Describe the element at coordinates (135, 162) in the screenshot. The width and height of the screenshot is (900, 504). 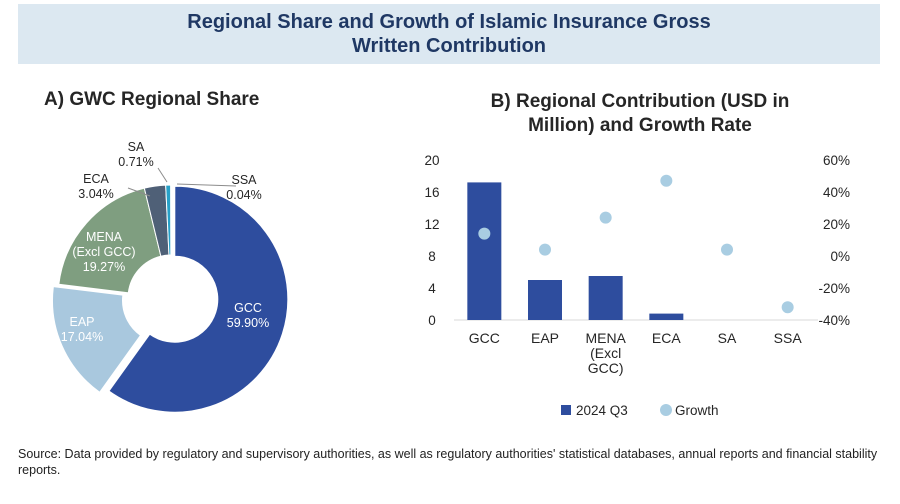
I see `pie-value-sa: 0.71%` at that location.